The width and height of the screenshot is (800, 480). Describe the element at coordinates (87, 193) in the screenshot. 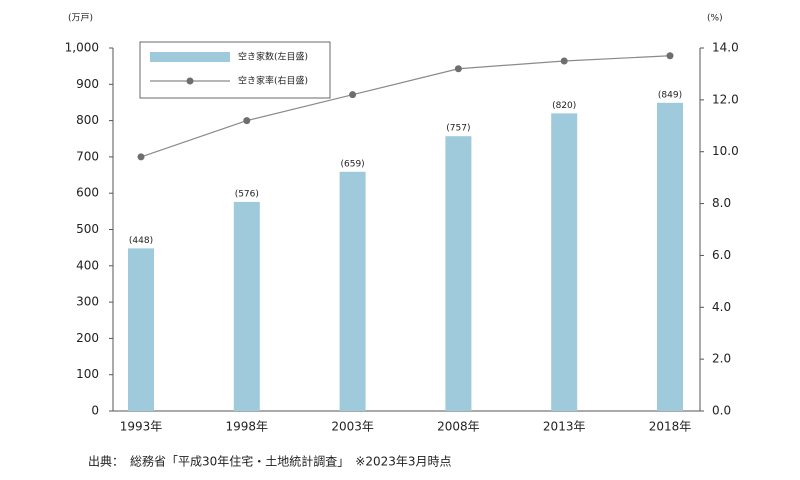

I see `y-tick-label: 600` at that location.